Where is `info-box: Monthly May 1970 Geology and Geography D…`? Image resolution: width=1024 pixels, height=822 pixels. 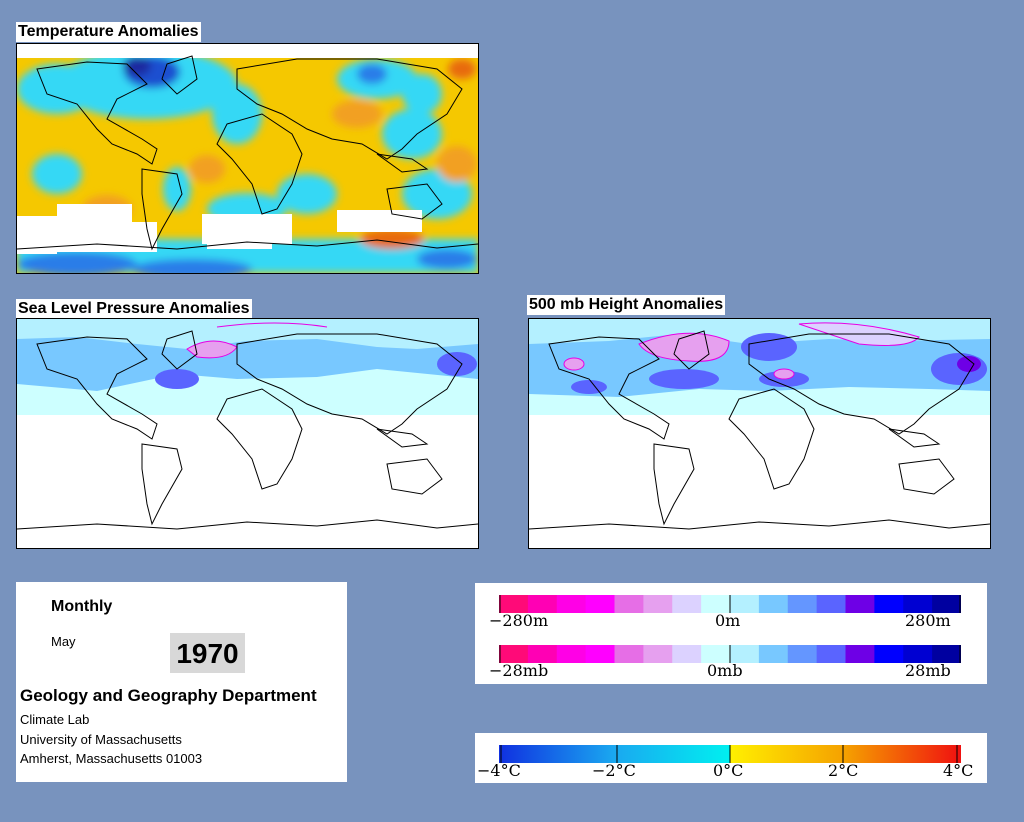 info-box: Monthly May 1970 Geology and Geography D… is located at coordinates (181, 682).